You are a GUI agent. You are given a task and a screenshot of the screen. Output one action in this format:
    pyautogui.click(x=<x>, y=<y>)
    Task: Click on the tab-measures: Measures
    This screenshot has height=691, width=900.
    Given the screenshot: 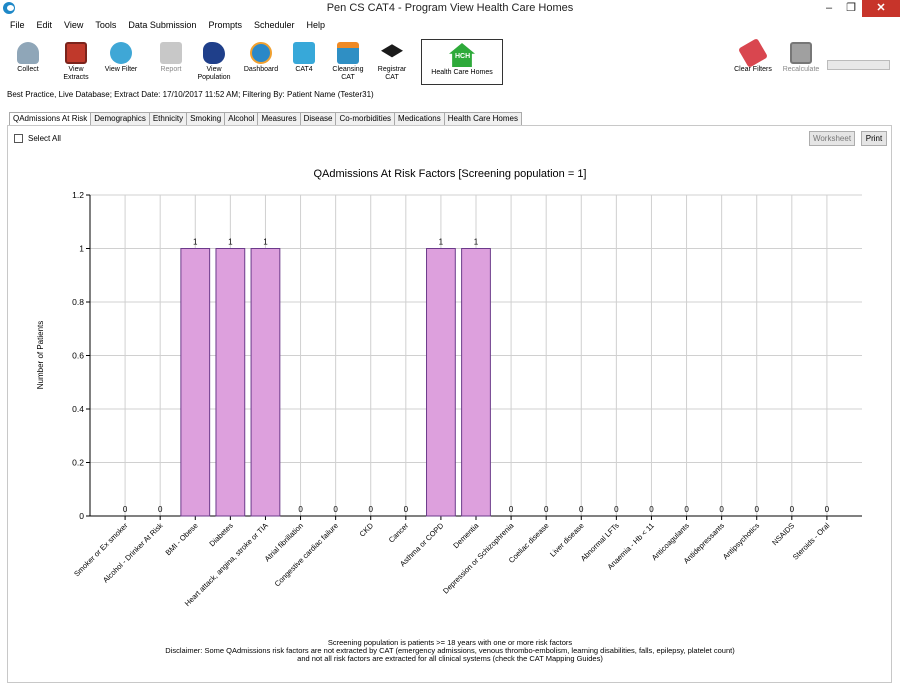 What is the action you would take?
    pyautogui.click(x=279, y=118)
    